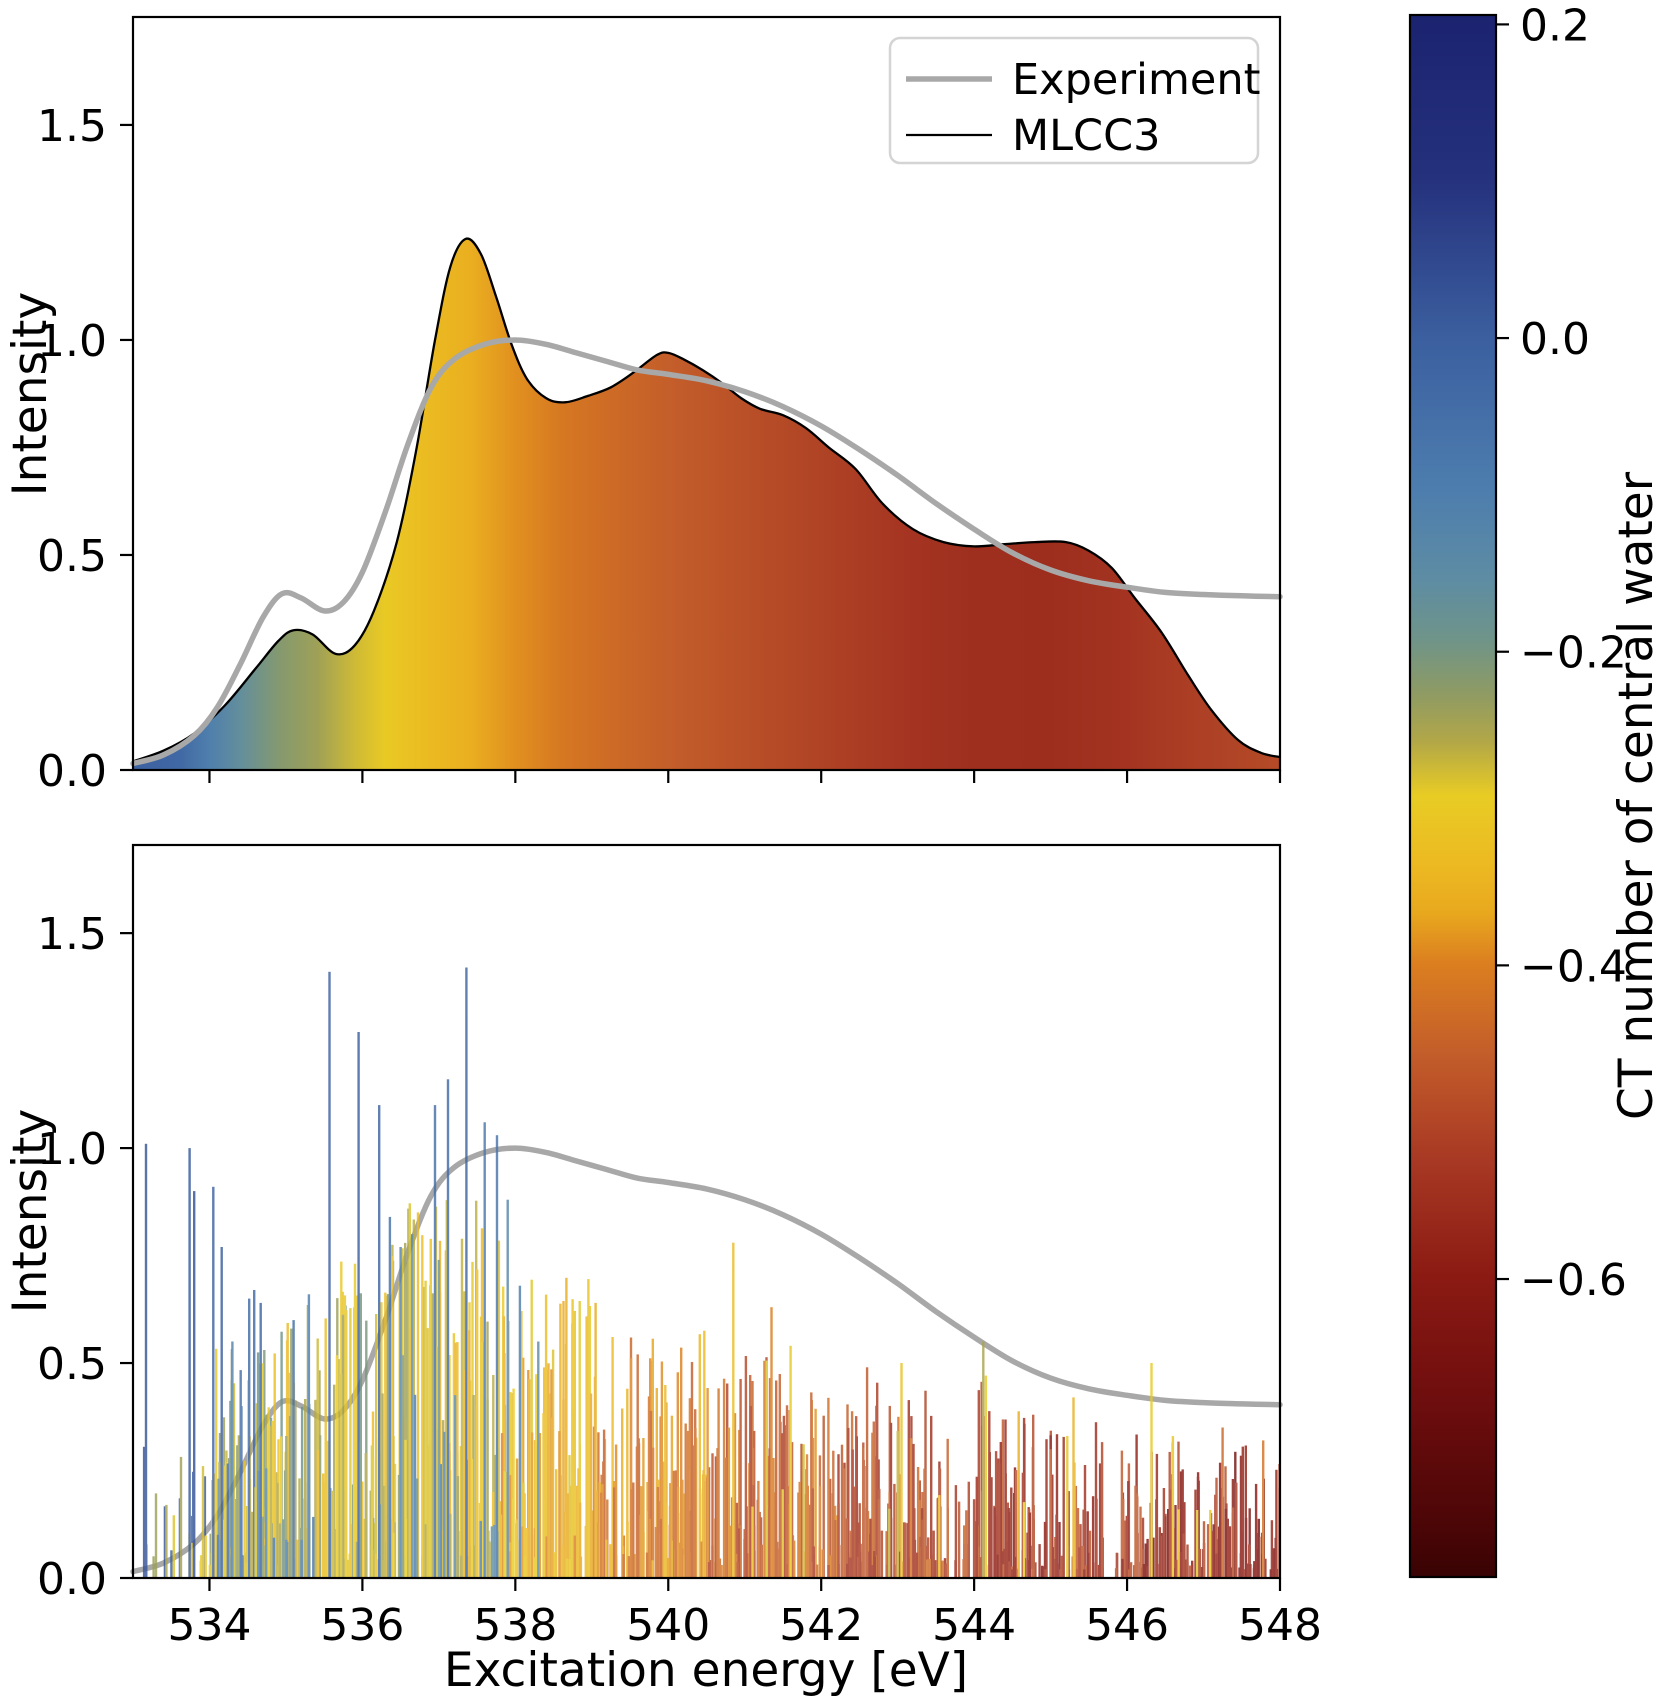 The height and width of the screenshot is (1696, 1660). What do you see at coordinates (1127, 1625) in the screenshot?
I see `xtick-label: 546` at bounding box center [1127, 1625].